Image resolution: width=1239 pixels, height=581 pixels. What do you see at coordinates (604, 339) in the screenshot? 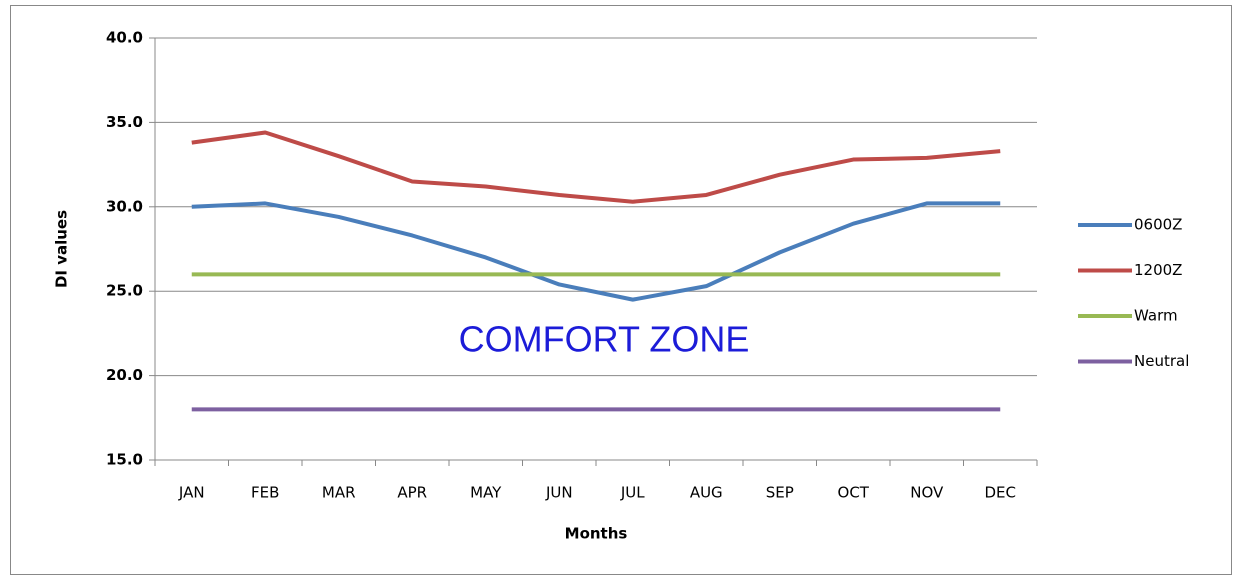
I see `annotation: COMFORT ZONE` at bounding box center [604, 339].